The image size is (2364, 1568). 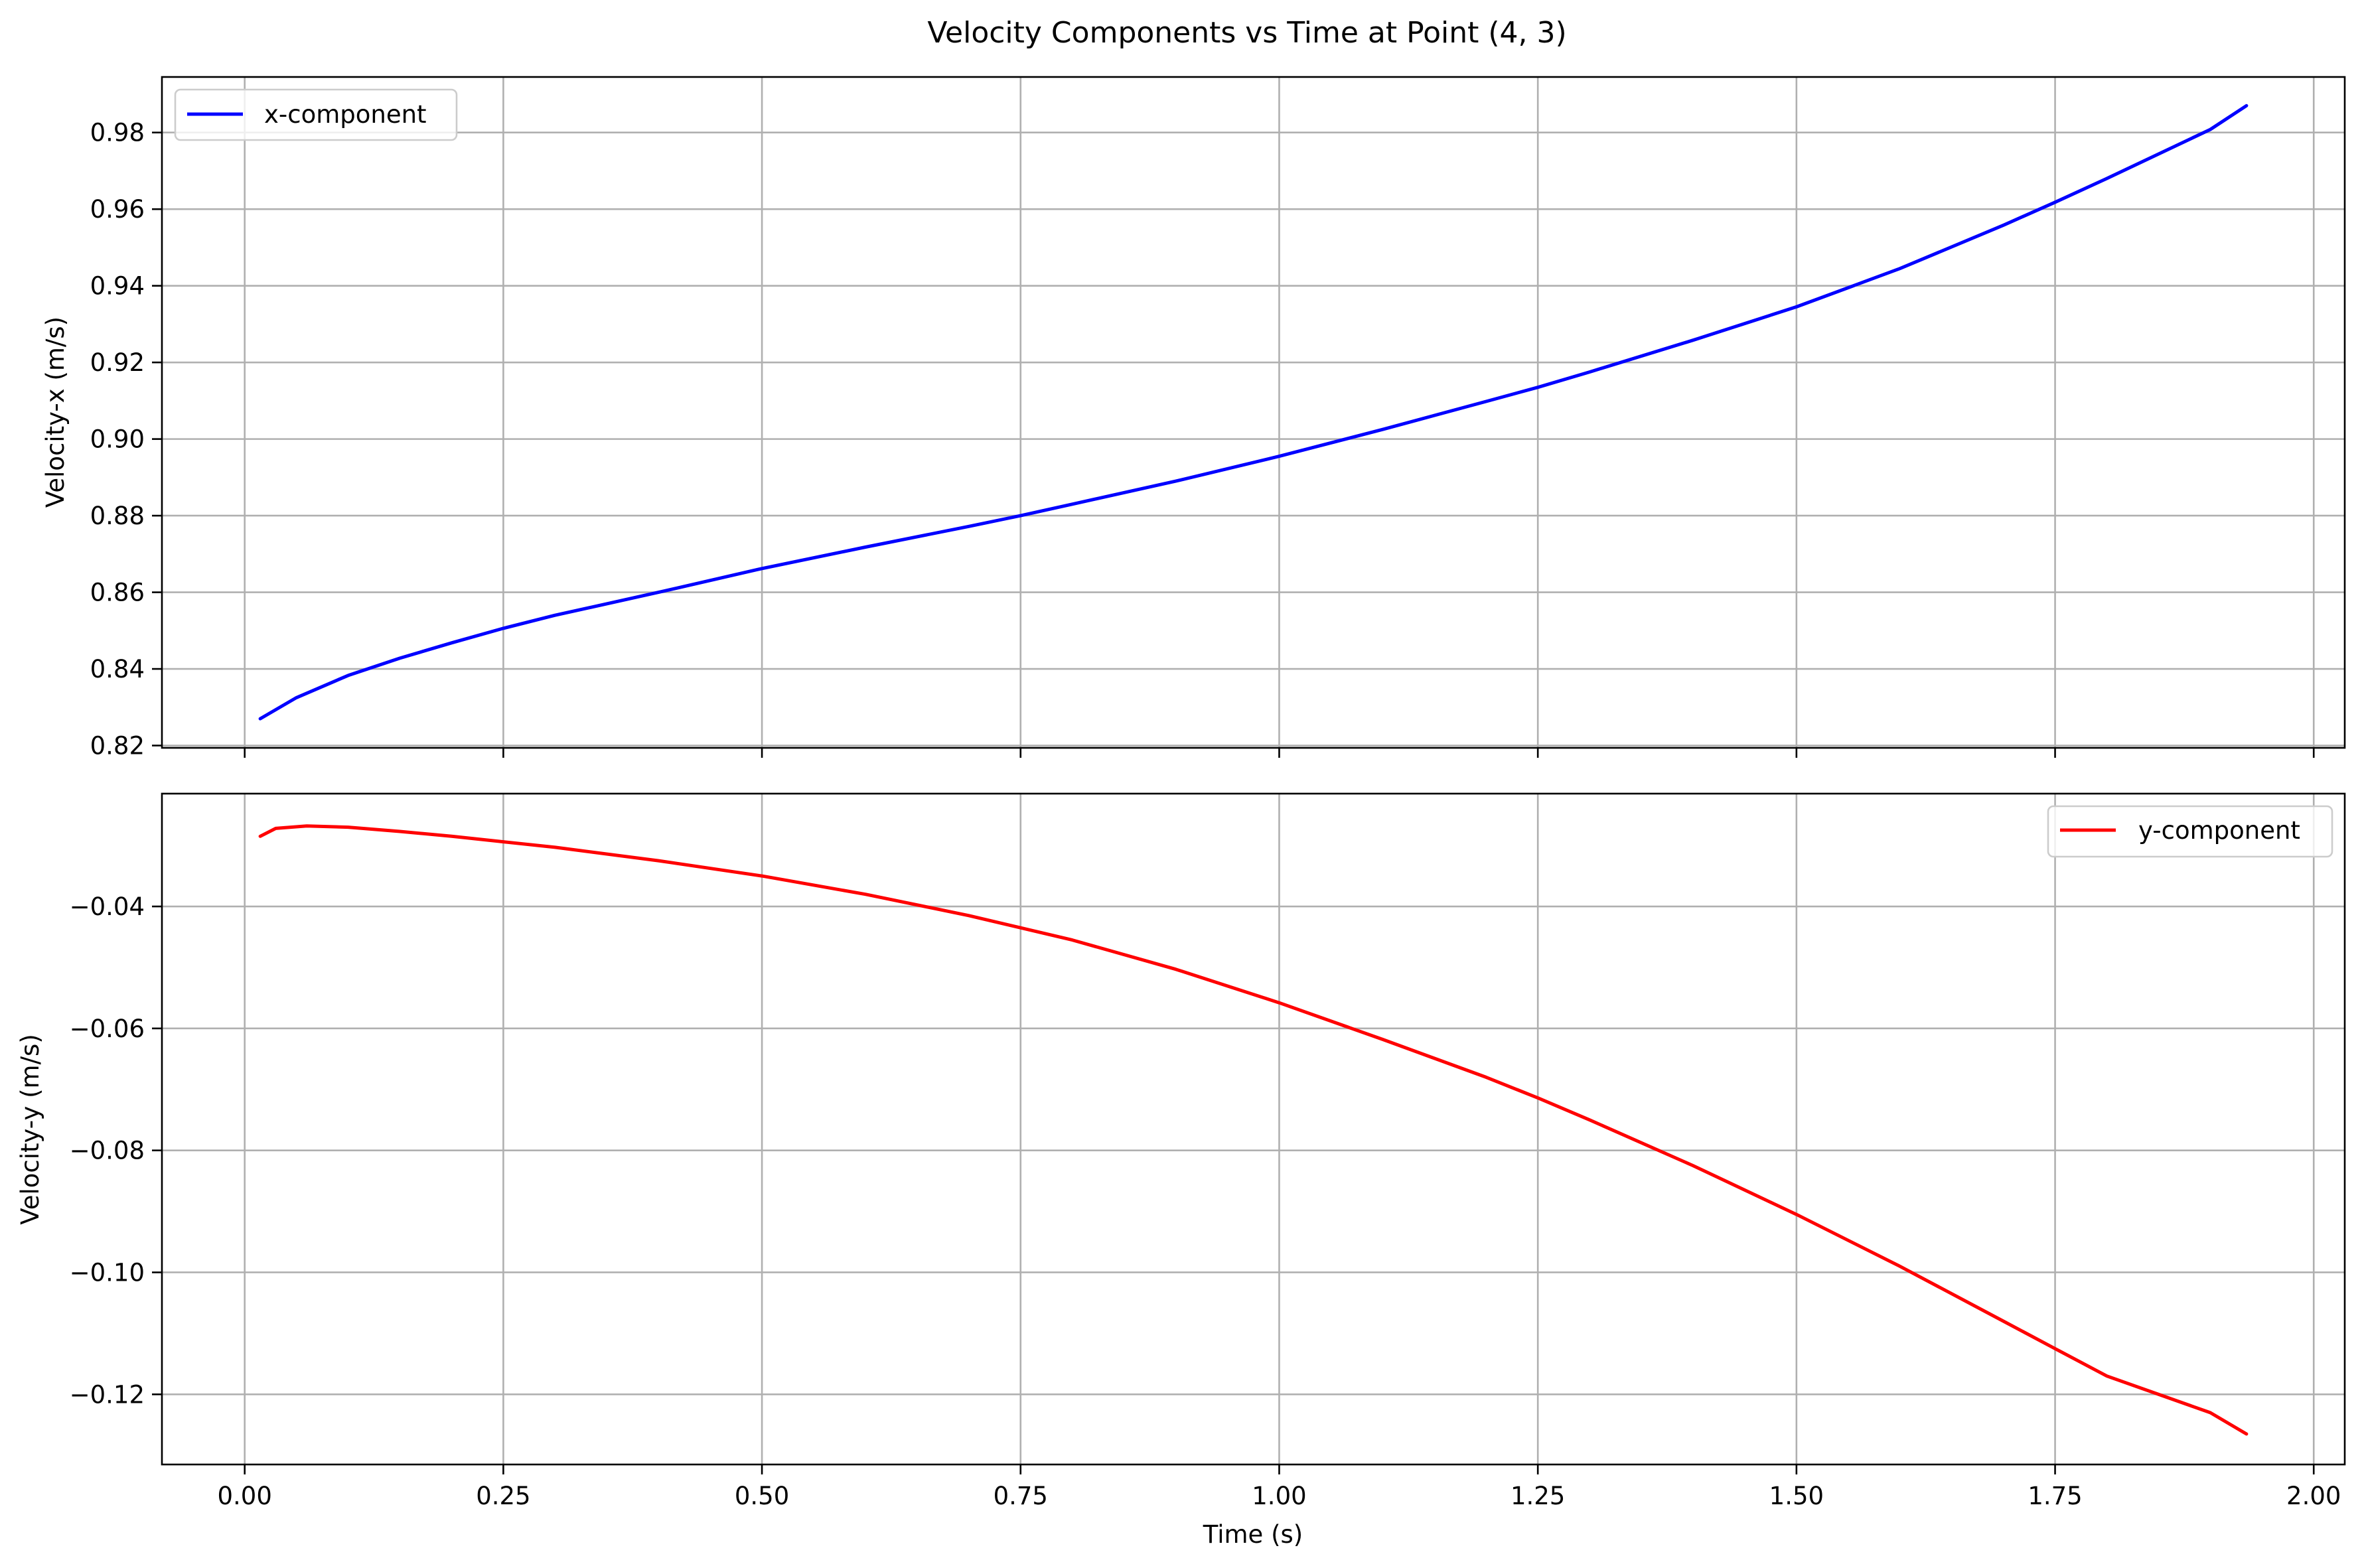 I want to click on velocity-x-ytick-label: 0.90, so click(x=118, y=439).